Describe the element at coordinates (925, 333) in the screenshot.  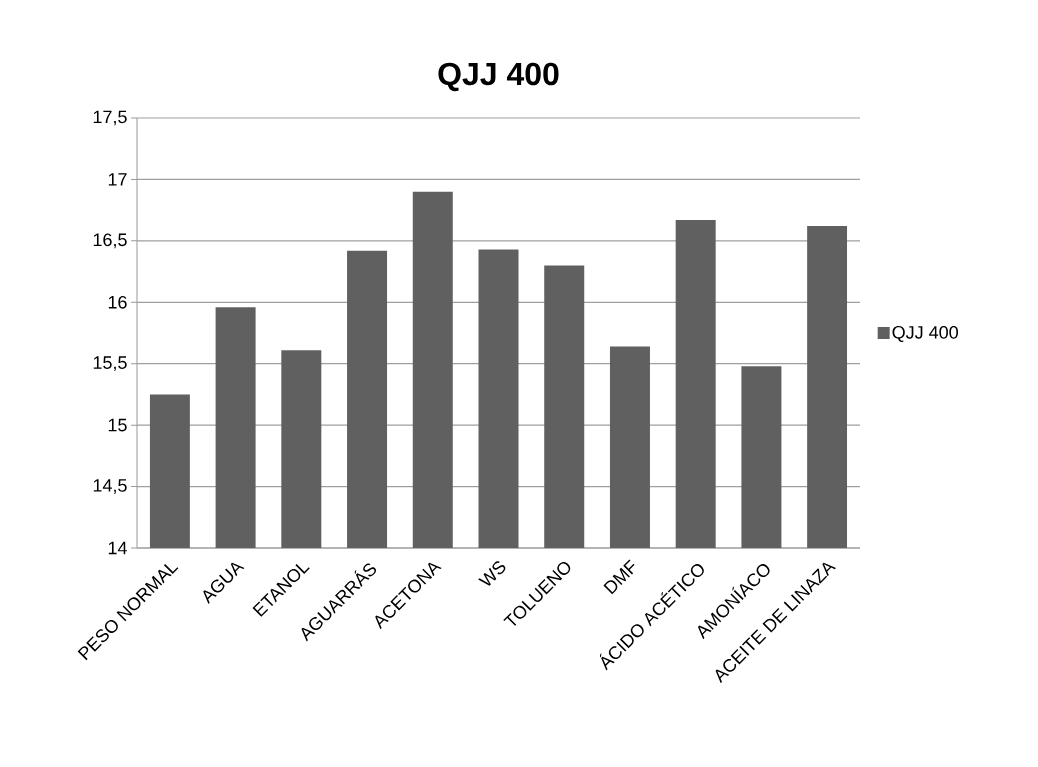
I see `legend-label: QJJ 400` at that location.